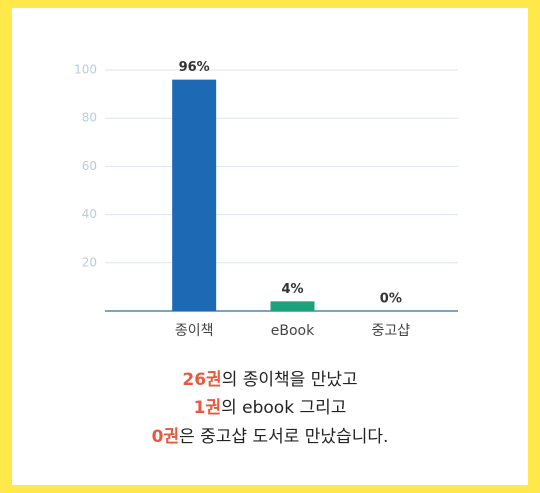 This screenshot has height=493, width=540. I want to click on y-tick-label: 40, so click(89, 214).